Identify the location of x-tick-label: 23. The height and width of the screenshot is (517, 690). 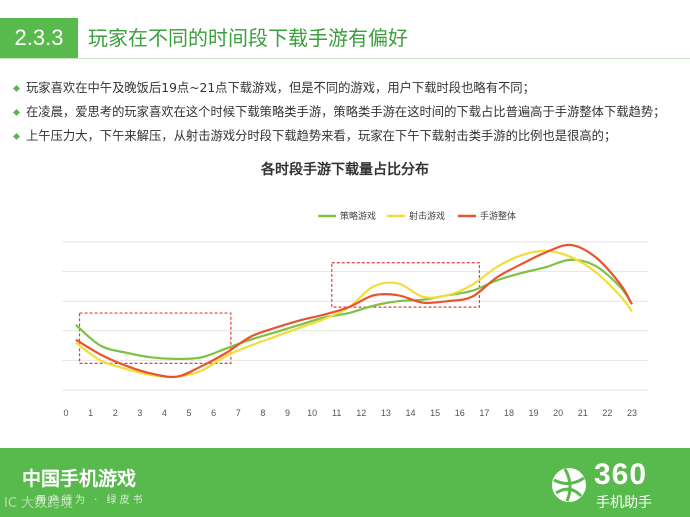
(632, 413).